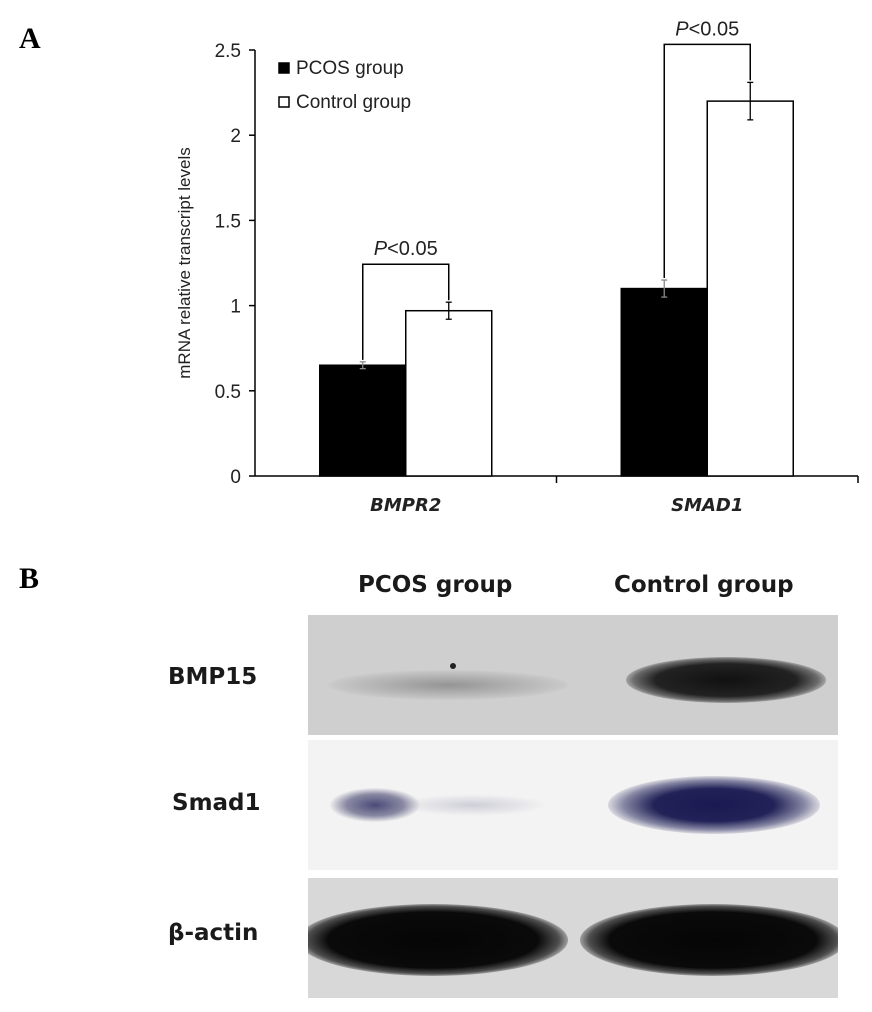  I want to click on lane-header-pcos: PCOS group, so click(435, 585).